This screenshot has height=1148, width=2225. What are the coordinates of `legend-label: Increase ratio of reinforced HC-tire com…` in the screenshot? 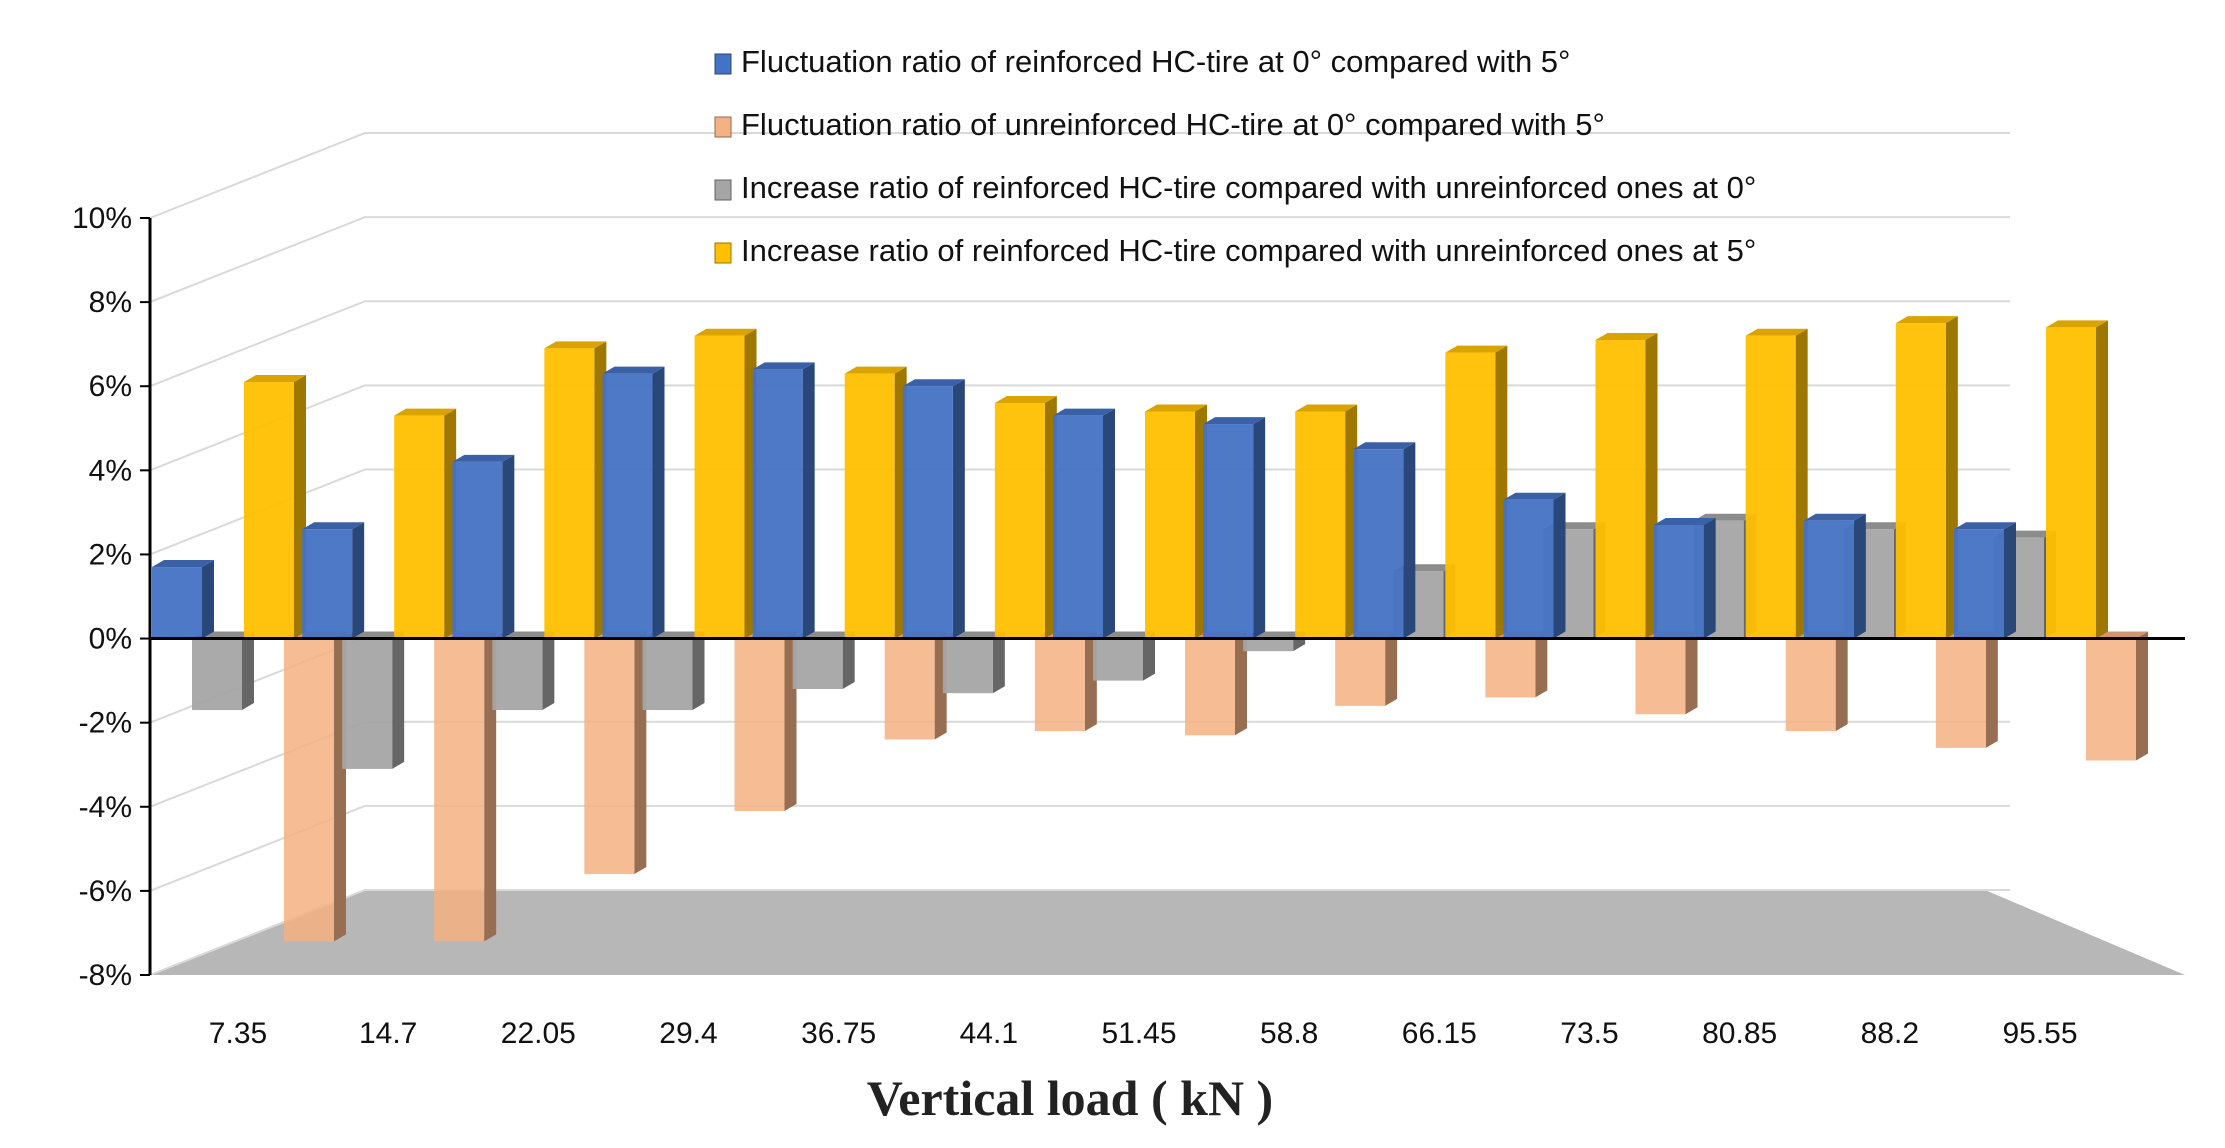 It's located at (1248, 250).